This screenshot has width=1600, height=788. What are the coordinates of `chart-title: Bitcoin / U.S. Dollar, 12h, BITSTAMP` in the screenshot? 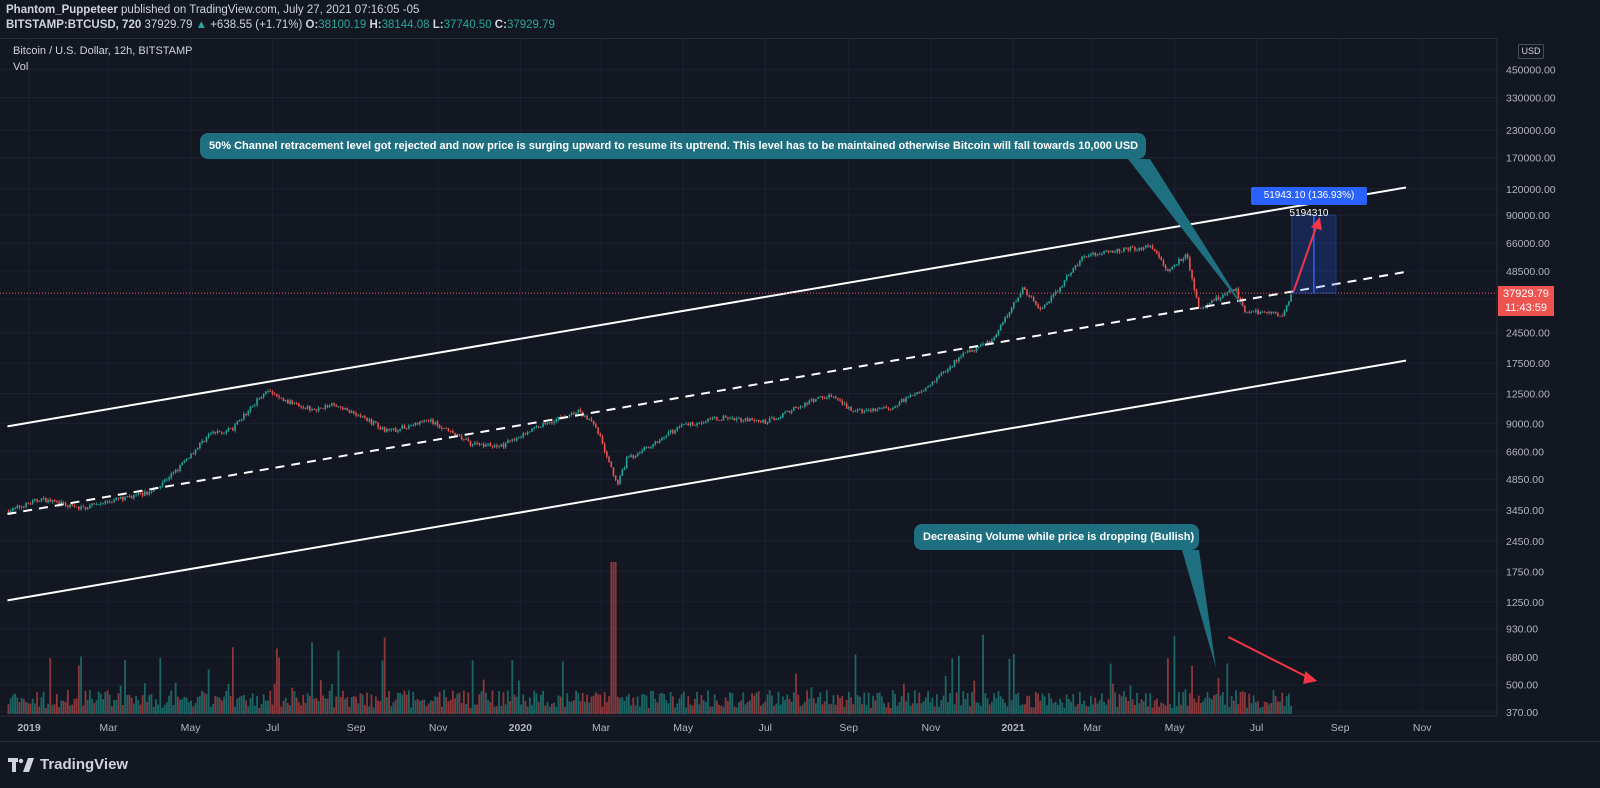 It's located at (103, 51).